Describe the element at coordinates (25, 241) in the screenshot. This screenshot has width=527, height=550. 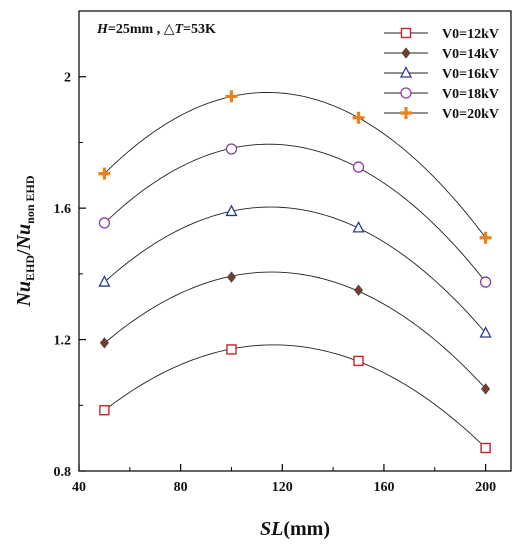
I see `y-axis-title: NuEHD/Nunon EHD` at that location.